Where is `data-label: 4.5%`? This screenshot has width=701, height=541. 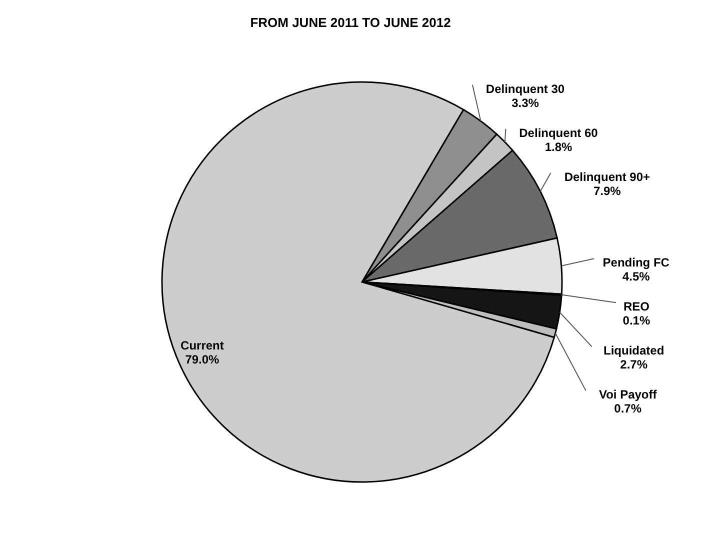
data-label: 4.5% is located at coordinates (636, 277).